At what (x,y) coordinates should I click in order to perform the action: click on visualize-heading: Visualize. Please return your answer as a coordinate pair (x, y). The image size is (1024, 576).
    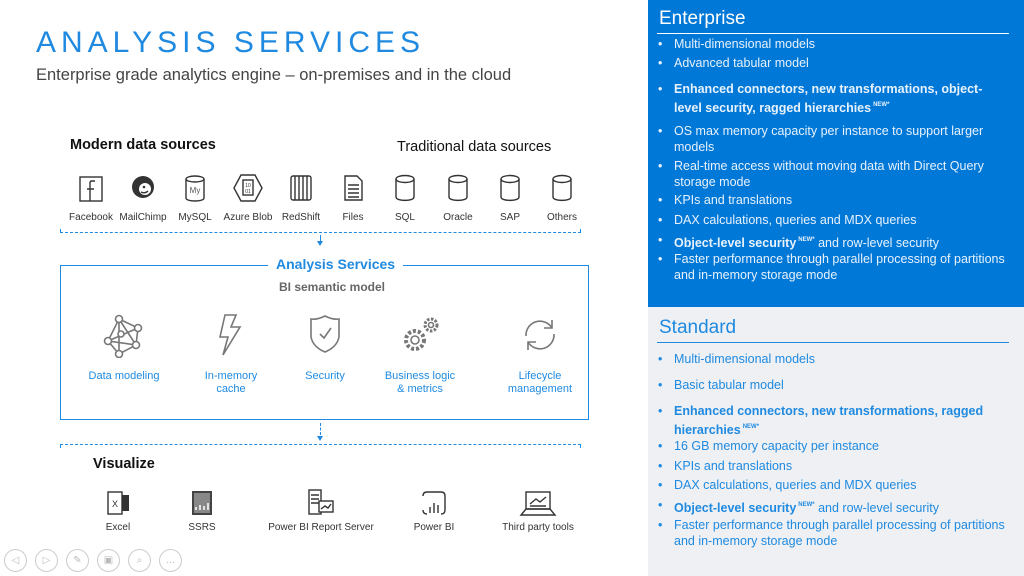
    Looking at the image, I should click on (124, 464).